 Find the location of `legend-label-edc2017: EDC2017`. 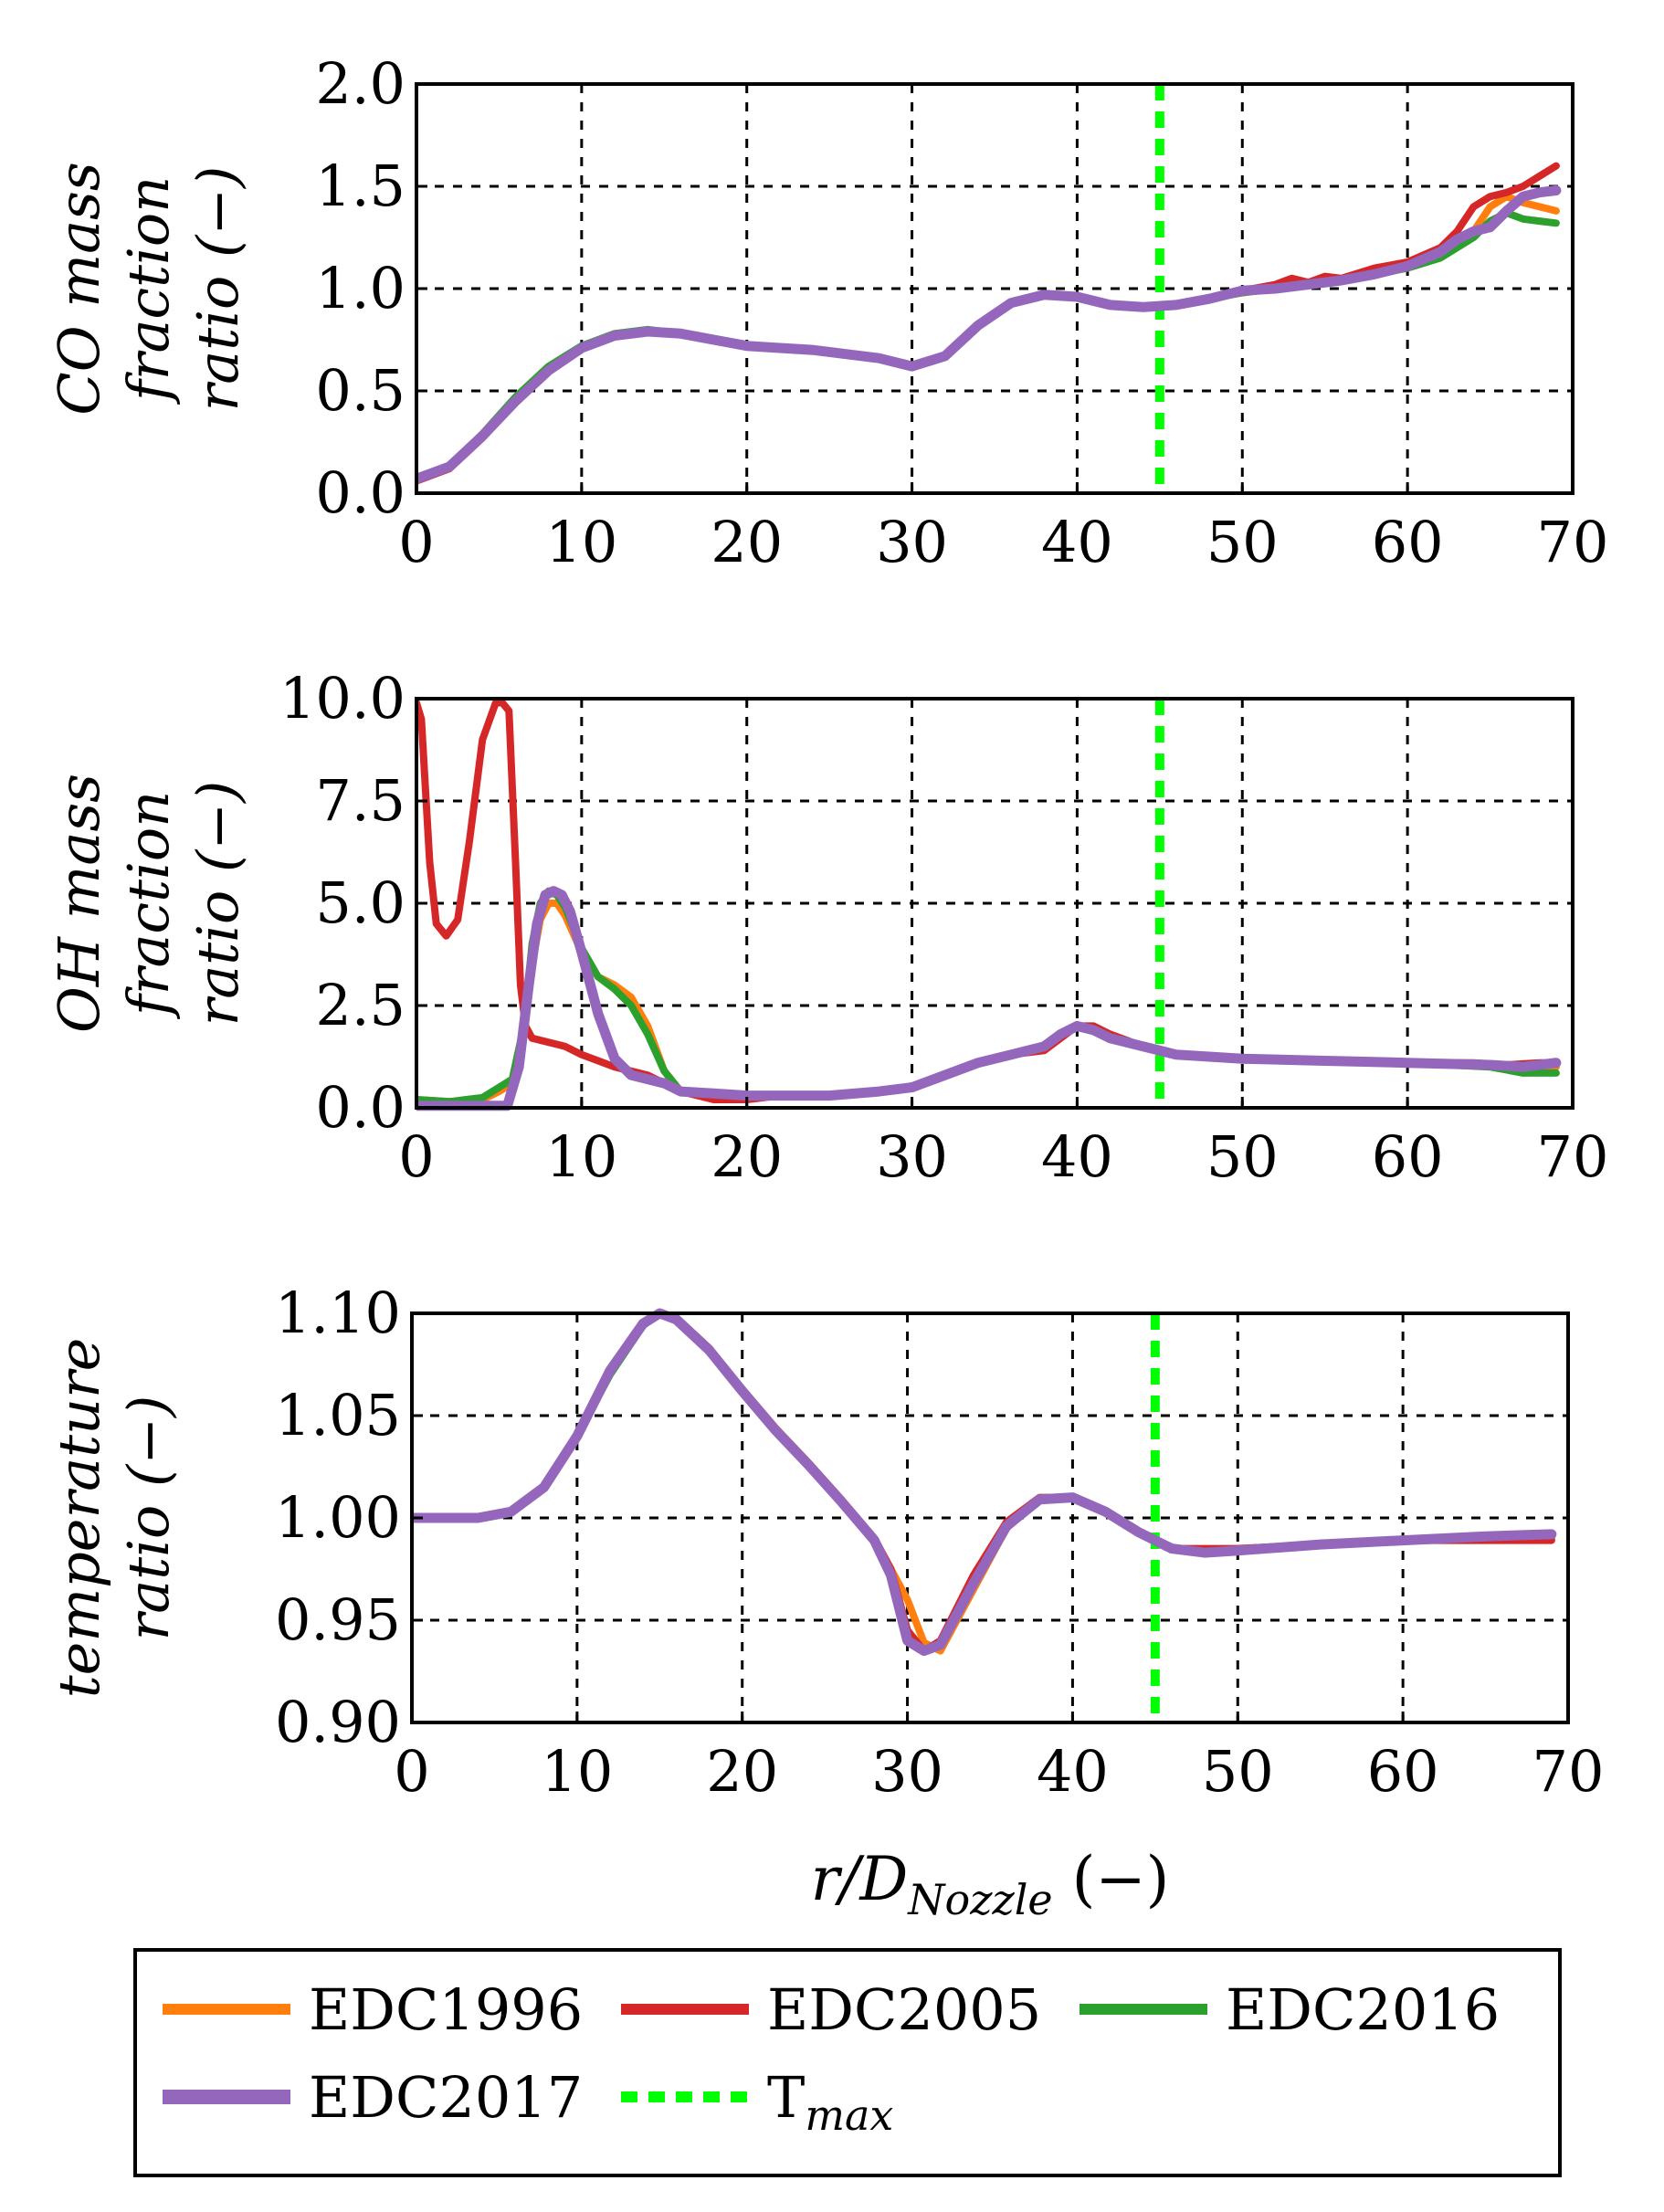

legend-label-edc2017: EDC2017 is located at coordinates (446, 2097).